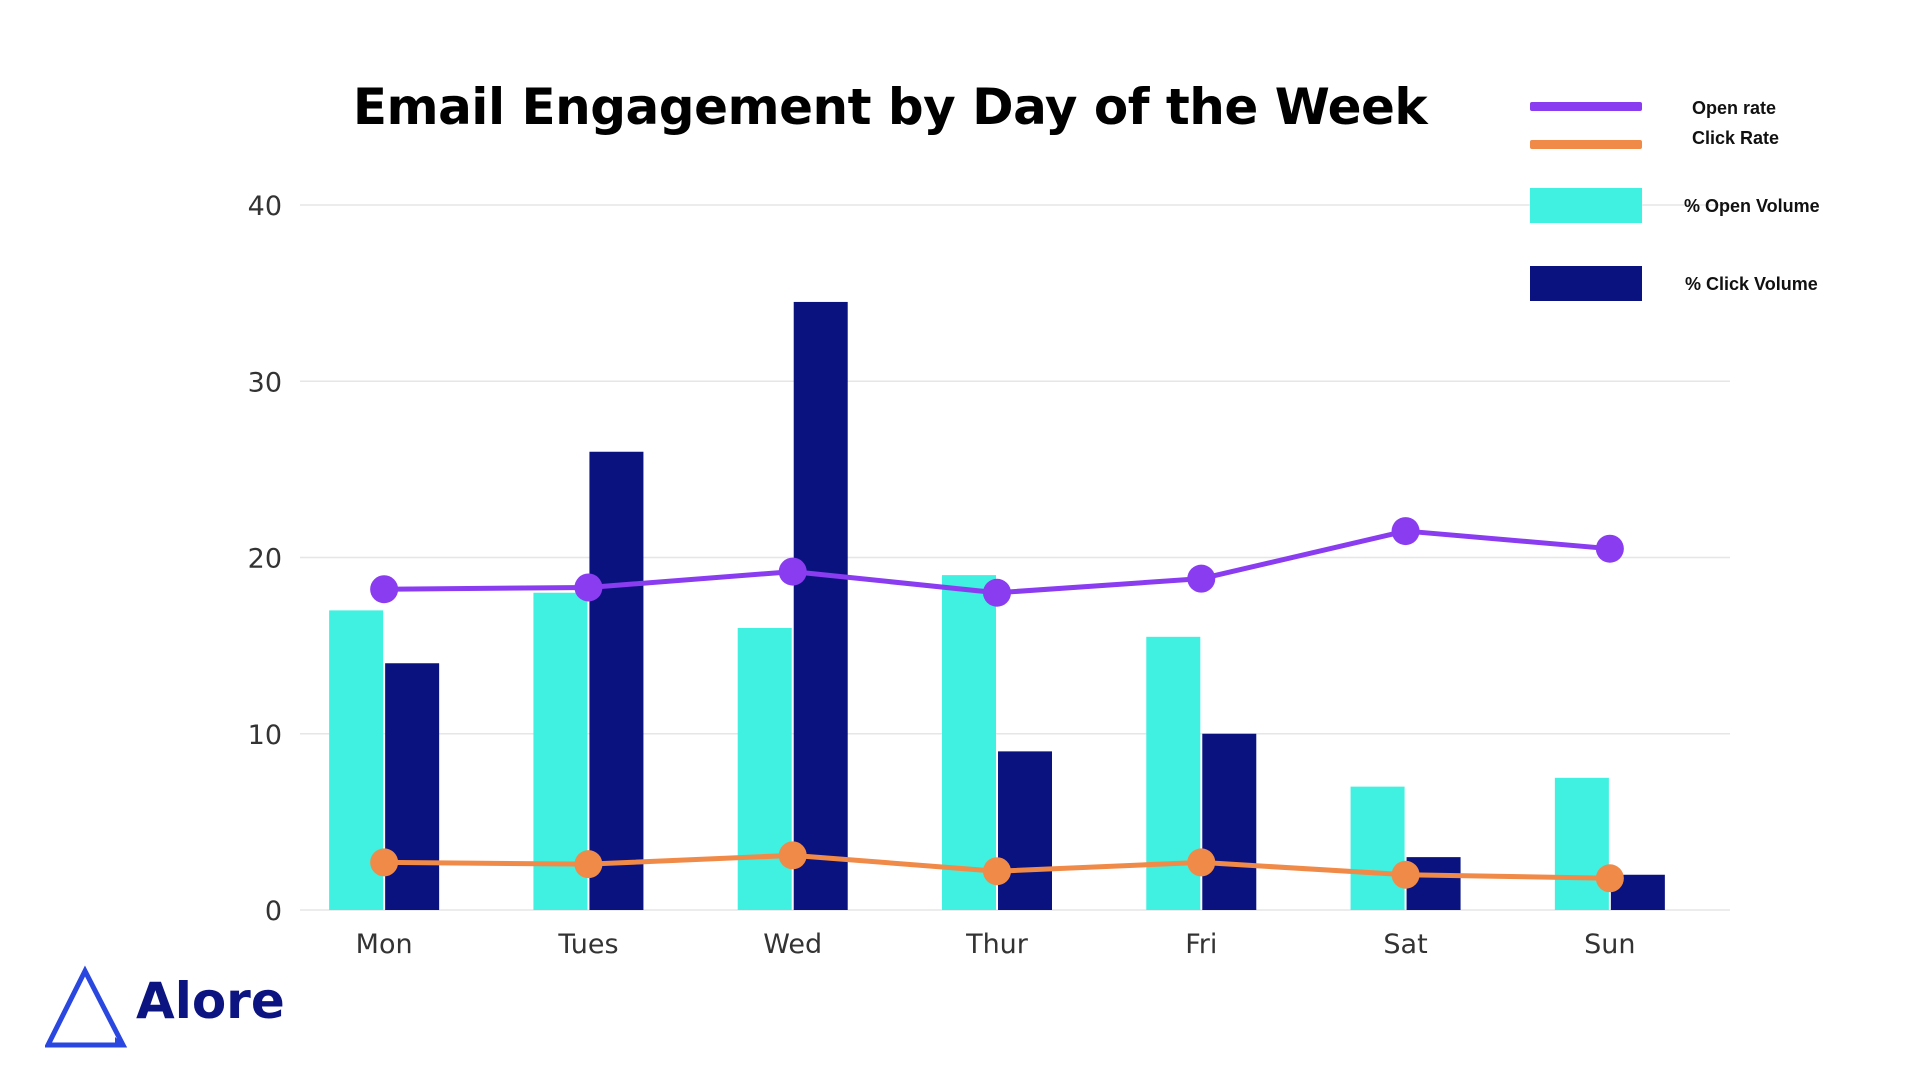 The width and height of the screenshot is (1920, 1080). Describe the element at coordinates (1586, 205) in the screenshot. I see `legend-swatch-open-volume` at that location.